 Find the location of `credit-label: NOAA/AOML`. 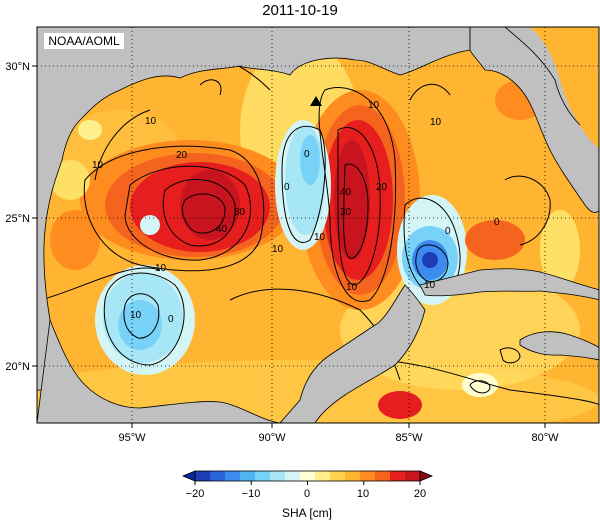

credit-label: NOAA/AOML is located at coordinates (84, 41).